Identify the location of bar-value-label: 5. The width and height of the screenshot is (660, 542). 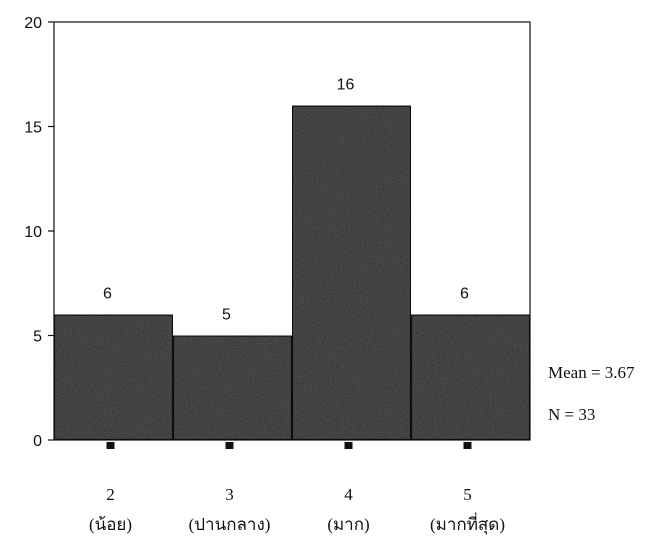
(226, 315).